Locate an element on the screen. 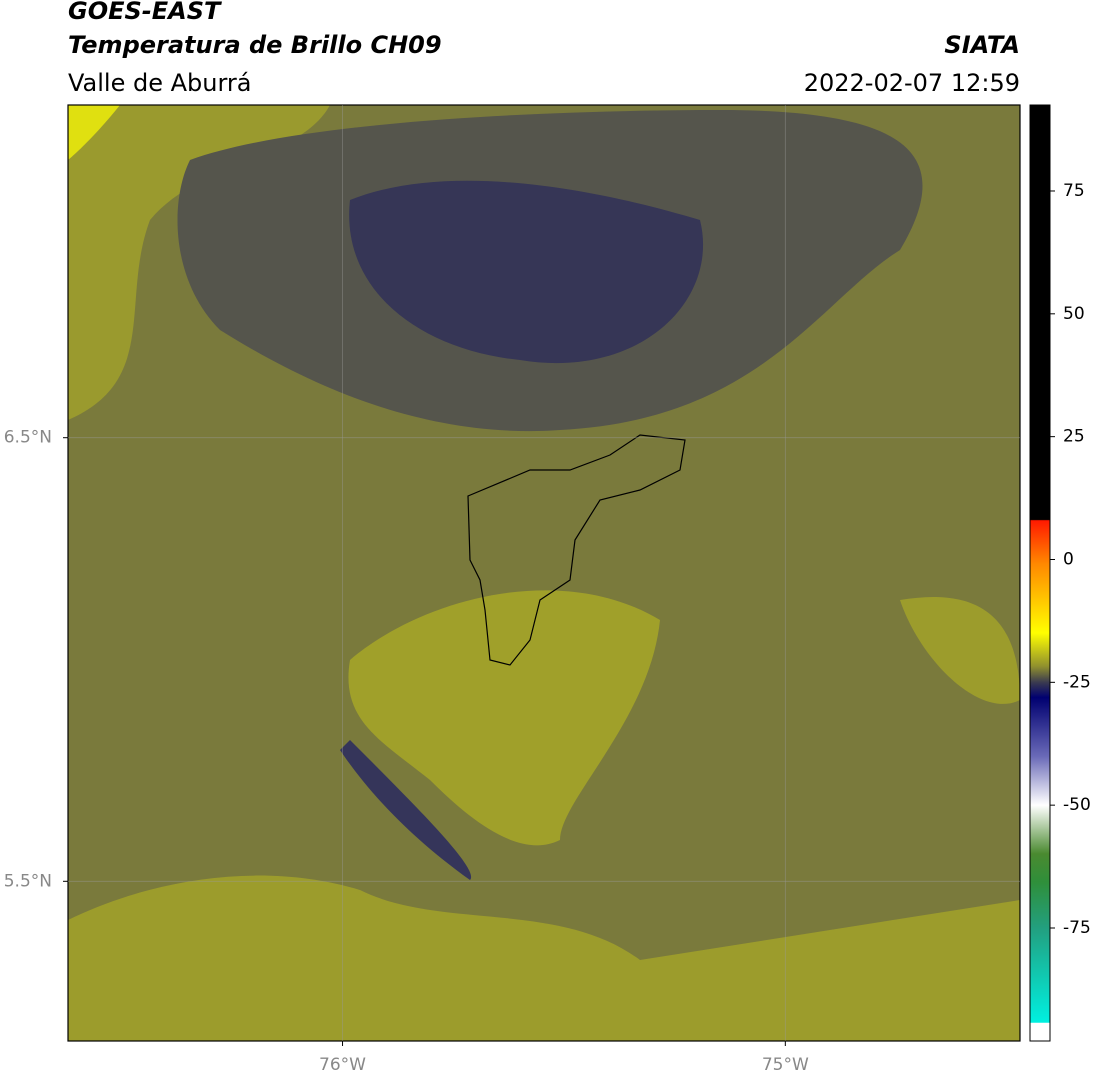  title: GOES-EAST is located at coordinates (145, 12).